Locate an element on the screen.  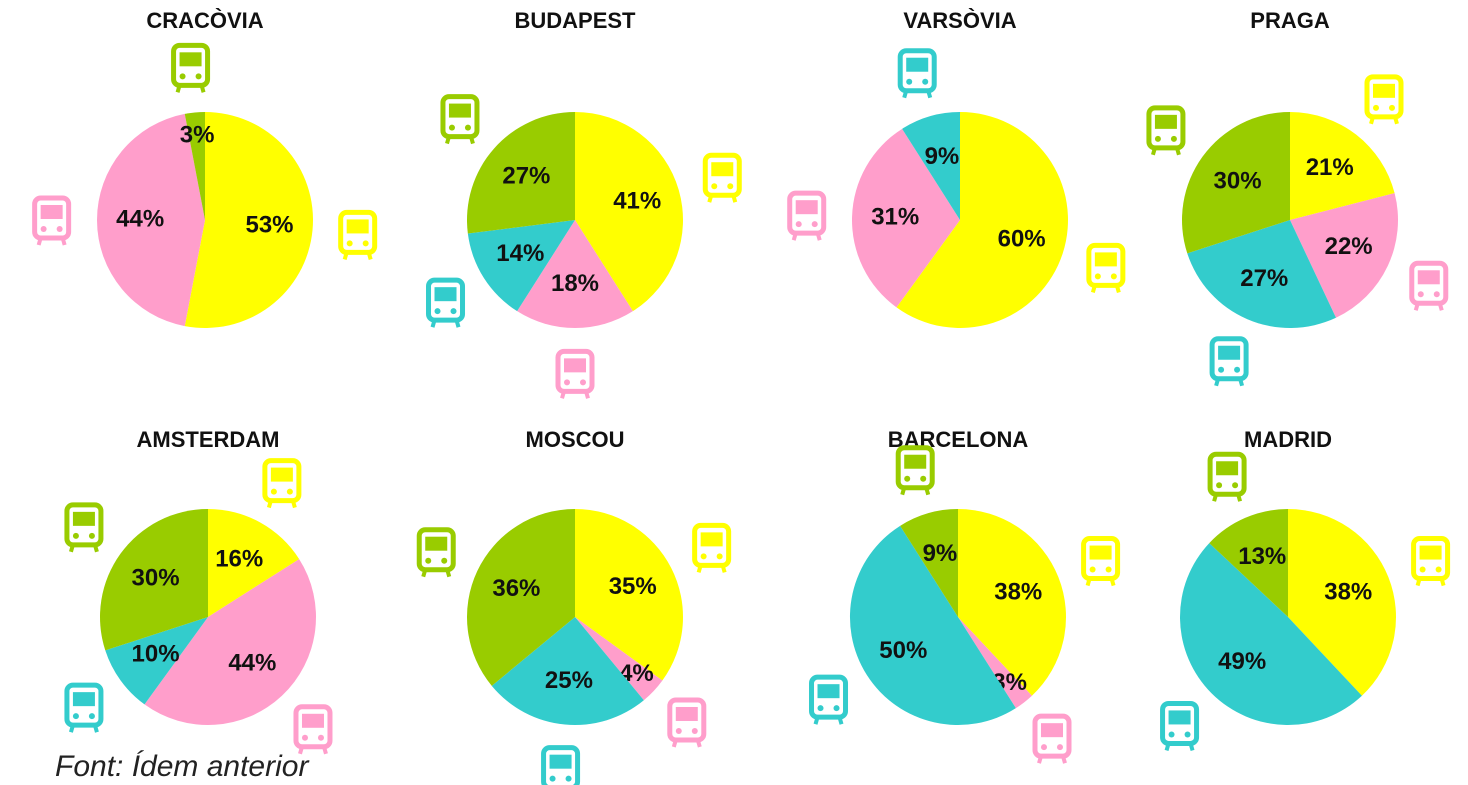
slice-label: 9% is located at coordinates (940, 553).